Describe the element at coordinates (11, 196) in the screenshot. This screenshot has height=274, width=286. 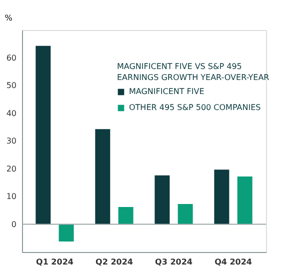
I see `y-tick-label: 10` at that location.